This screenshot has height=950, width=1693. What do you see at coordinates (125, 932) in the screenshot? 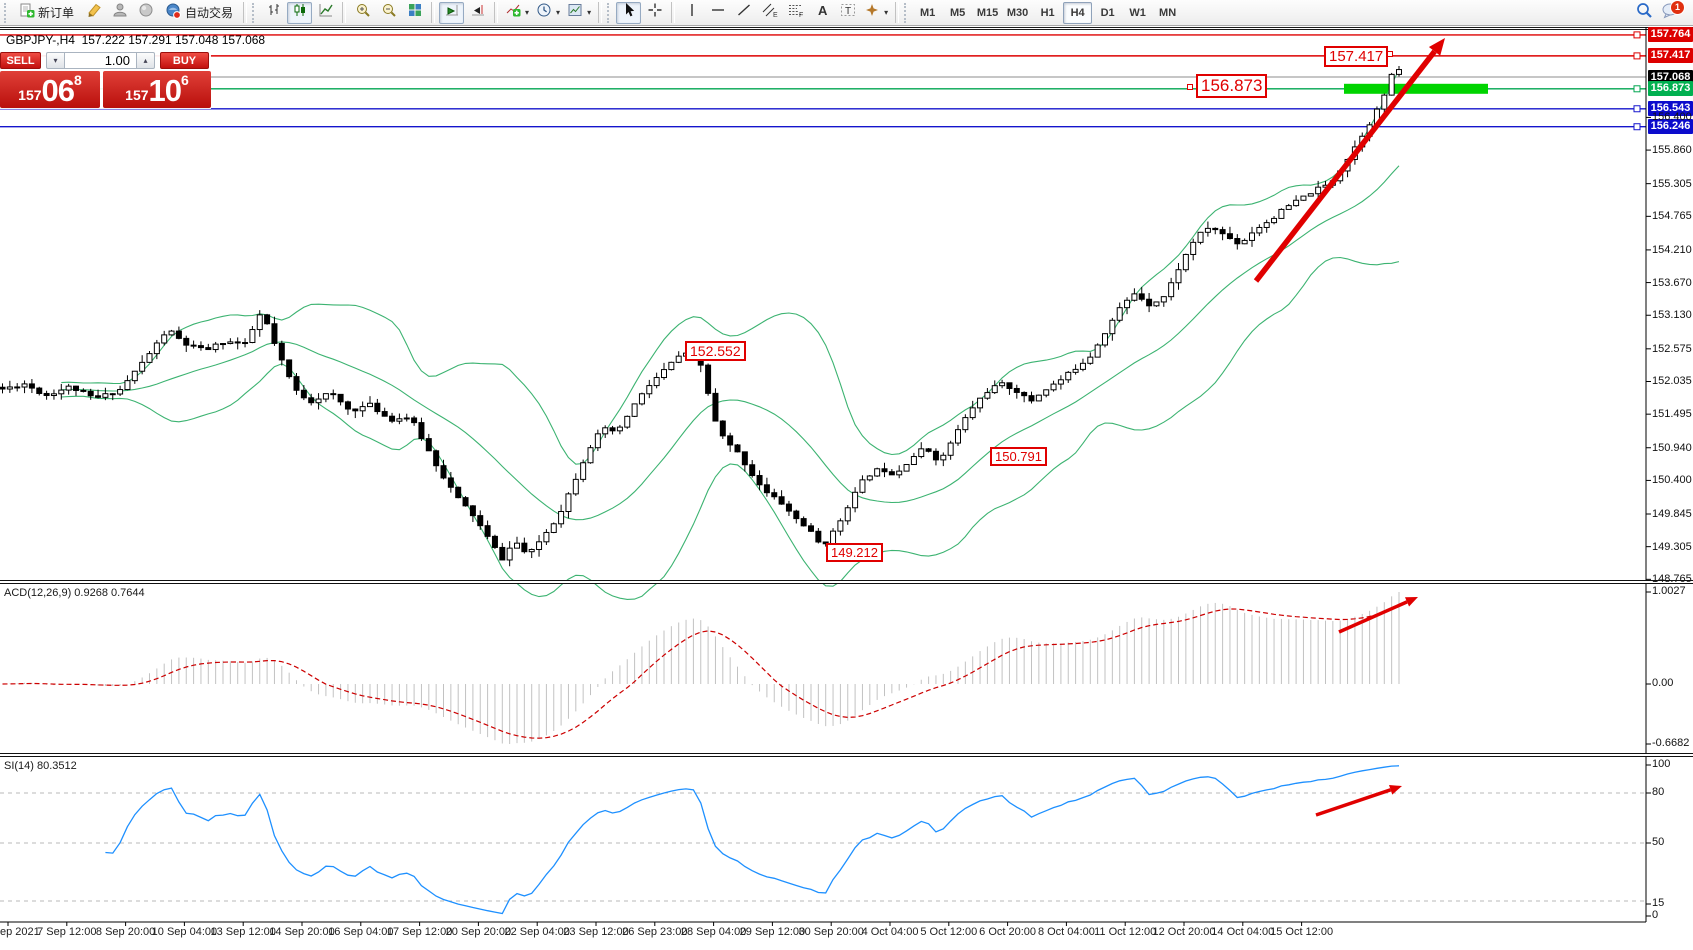
I see `date-label: 8 Sep 20:00` at bounding box center [125, 932].